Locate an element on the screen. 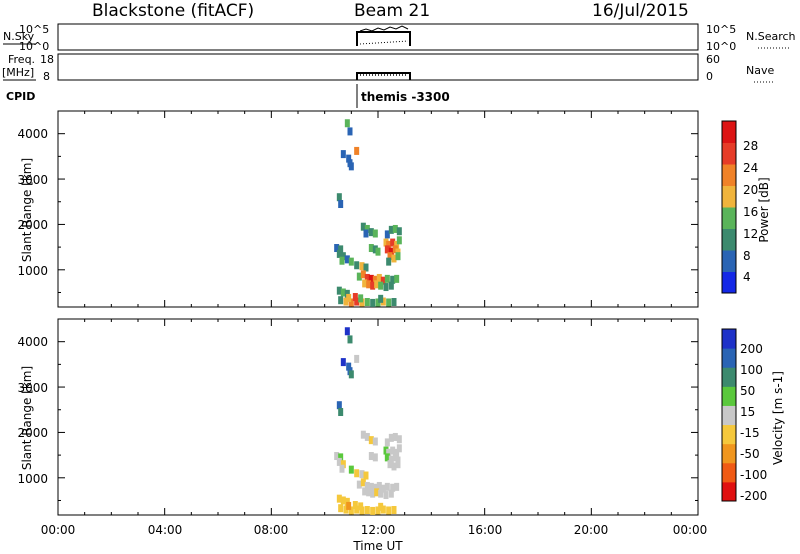 The image size is (800, 554). nsky-label: N.Sky is located at coordinates (19, 36).